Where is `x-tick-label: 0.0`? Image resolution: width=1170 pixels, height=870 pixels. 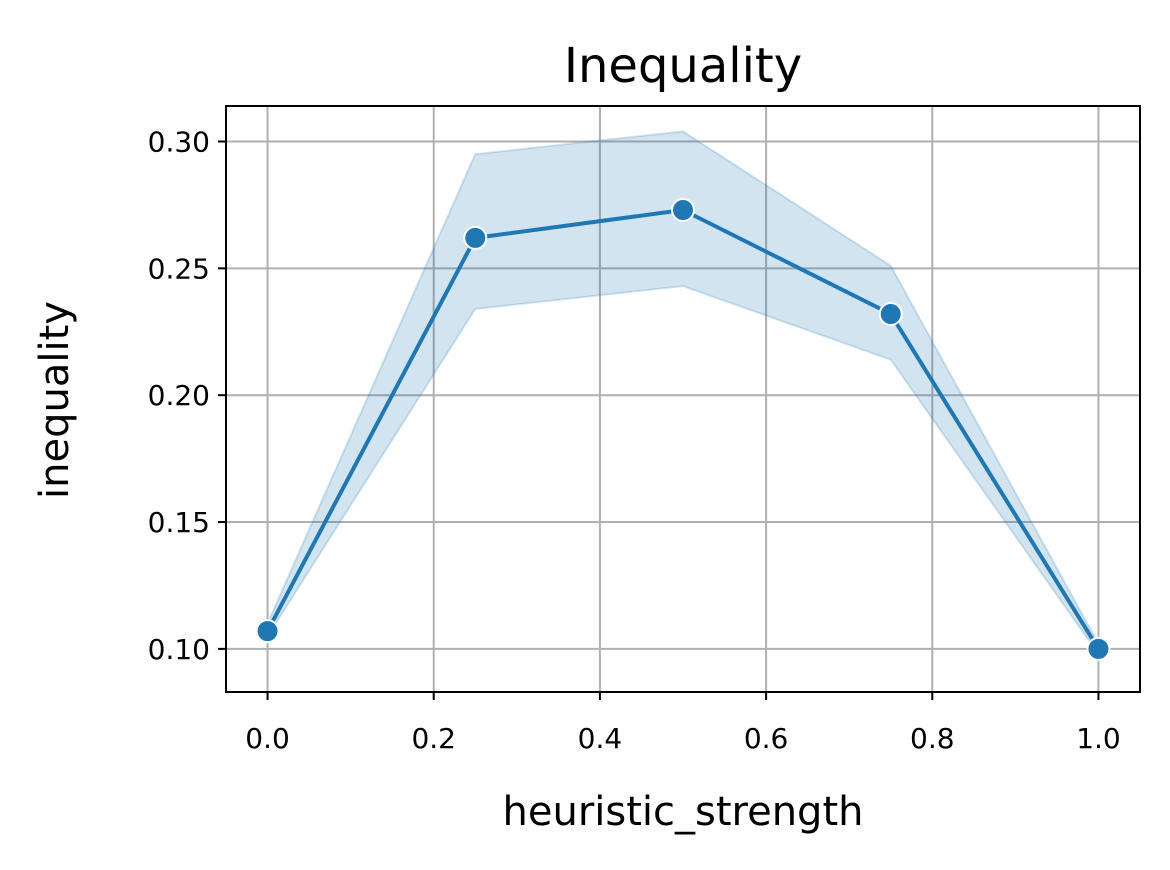 x-tick-label: 0.0 is located at coordinates (267, 738).